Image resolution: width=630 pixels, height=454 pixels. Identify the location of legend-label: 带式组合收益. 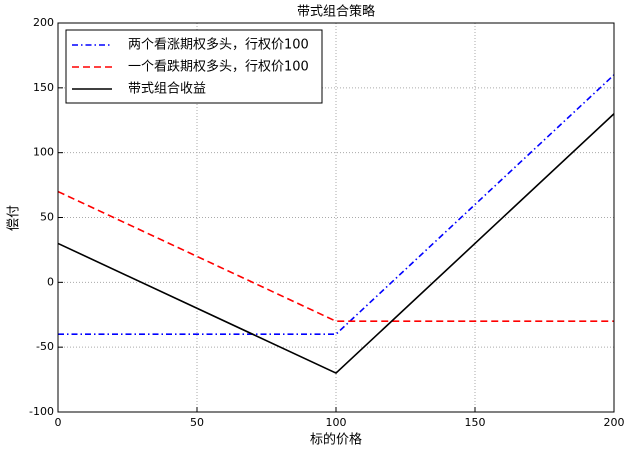
(167, 89).